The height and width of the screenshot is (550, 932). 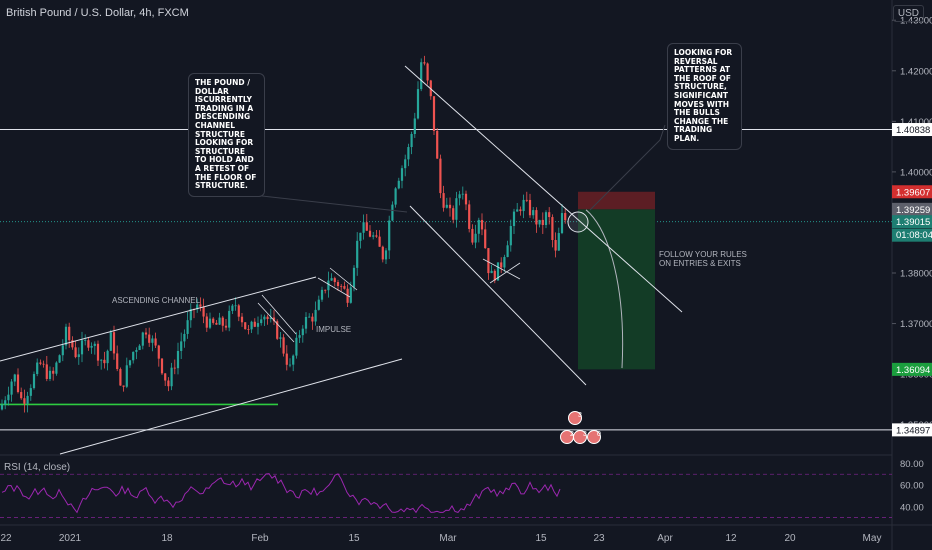 What do you see at coordinates (70, 538) in the screenshot?
I see `time-tick-label: 2021` at bounding box center [70, 538].